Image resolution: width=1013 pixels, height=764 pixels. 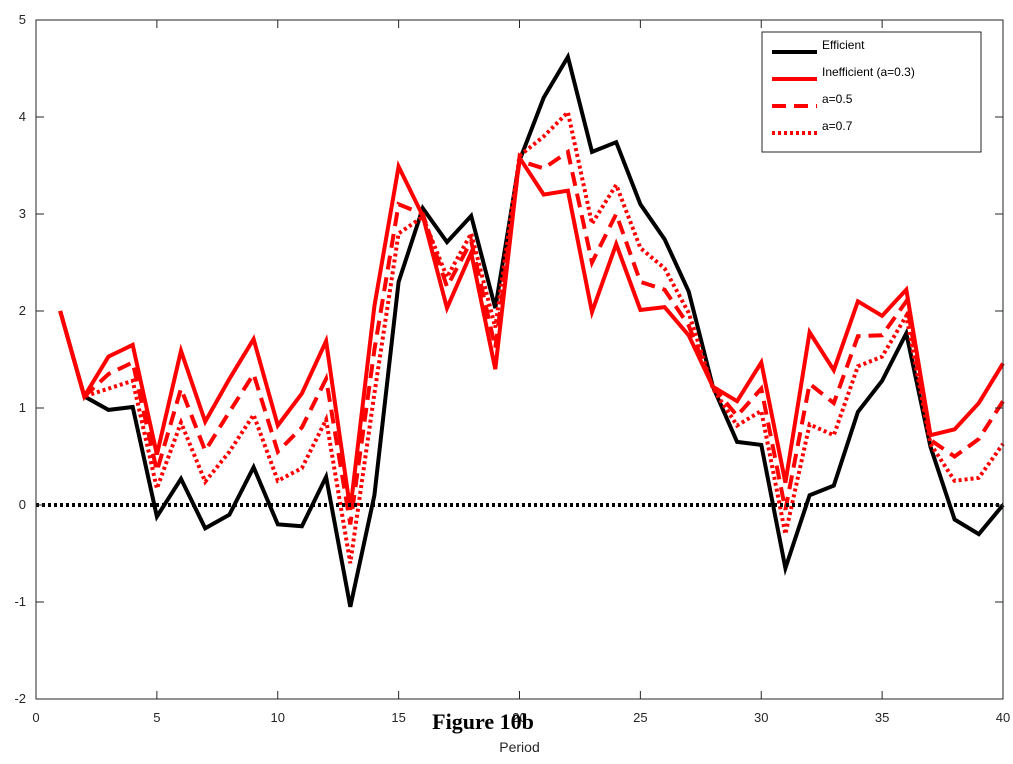 What do you see at coordinates (398, 717) in the screenshot?
I see `x-tick-label: 15` at bounding box center [398, 717].